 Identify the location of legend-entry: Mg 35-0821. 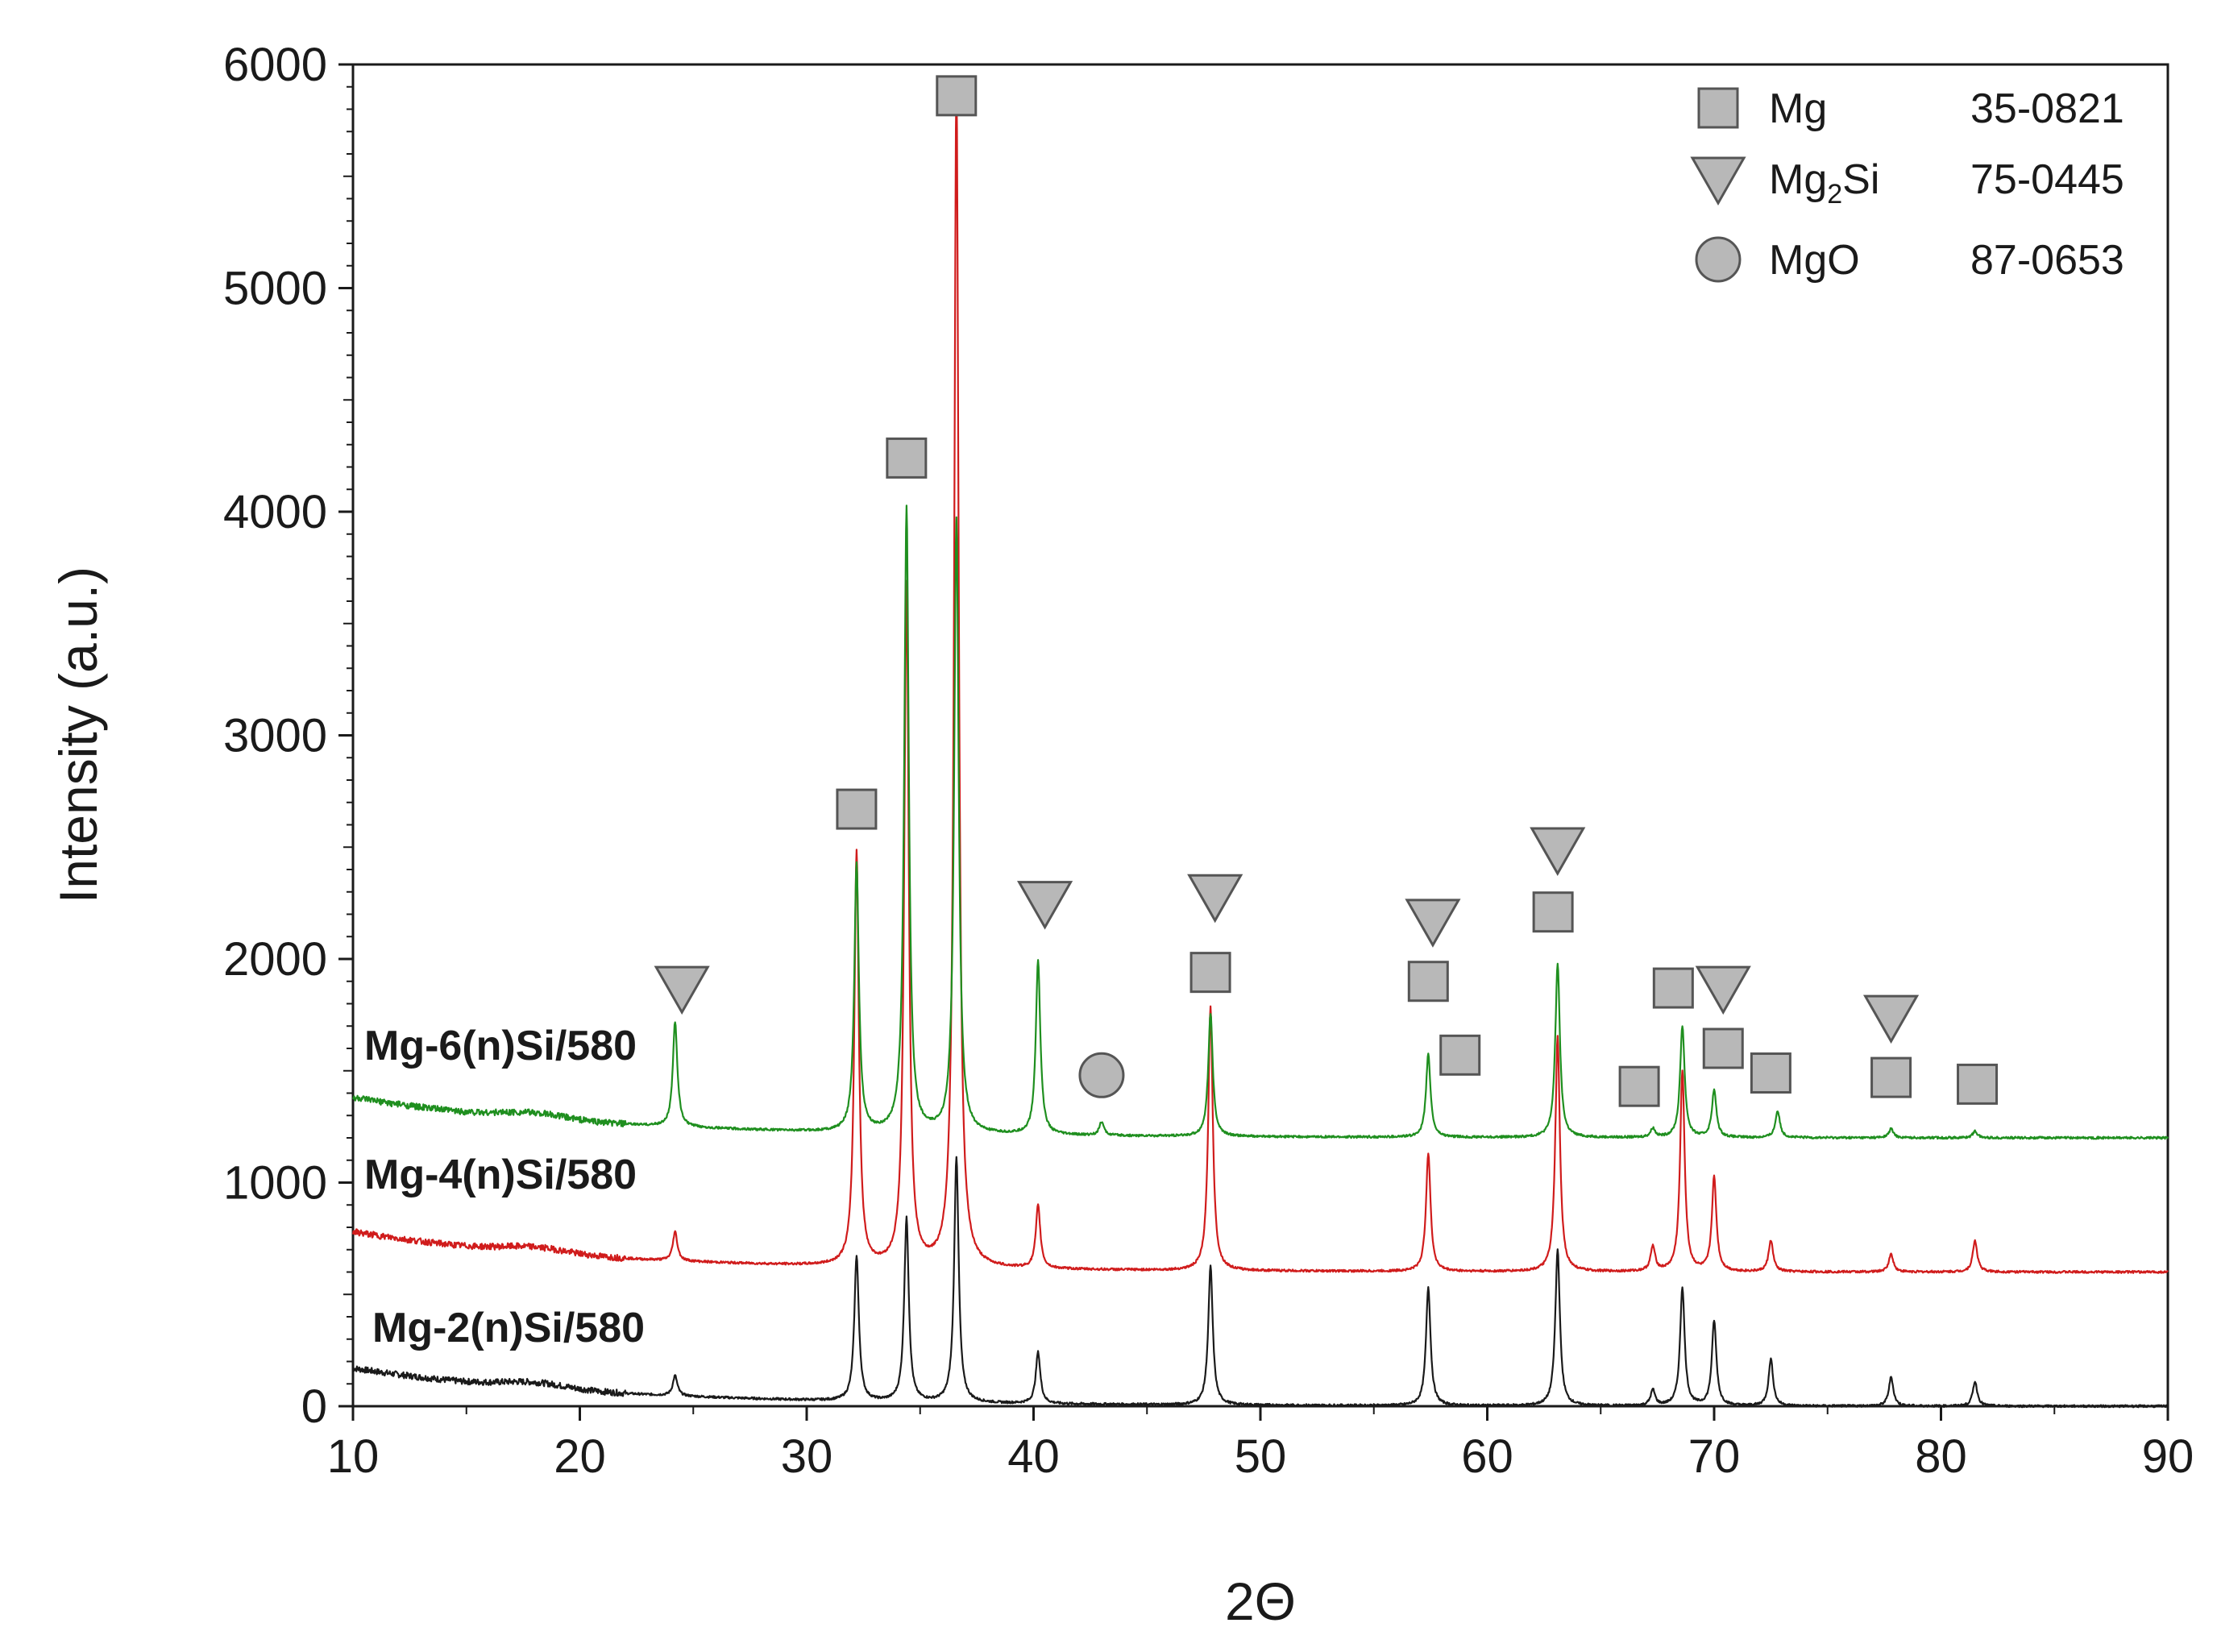
(1910, 108).